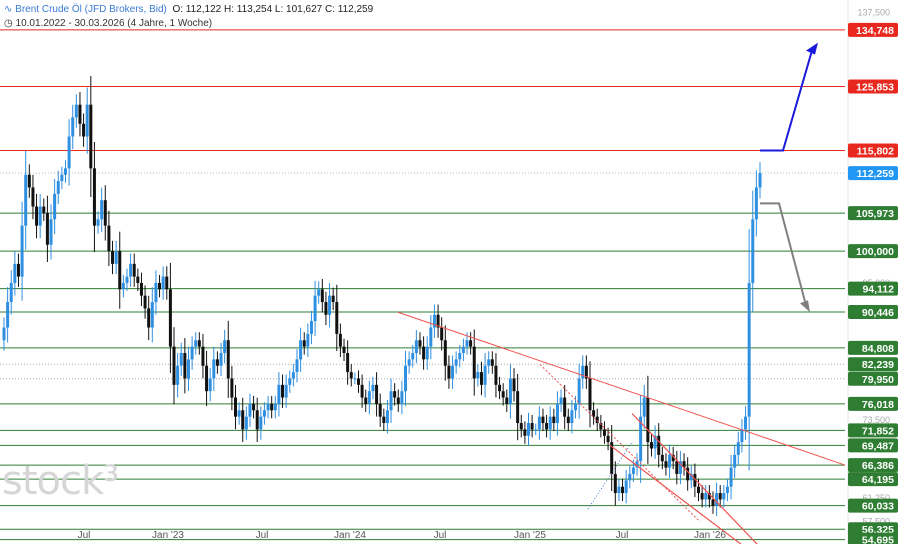 The width and height of the screenshot is (900, 544). What do you see at coordinates (91, 9) in the screenshot?
I see `instrument-name: Brent Crude Öl (JFD Brokers, Bid)` at bounding box center [91, 9].